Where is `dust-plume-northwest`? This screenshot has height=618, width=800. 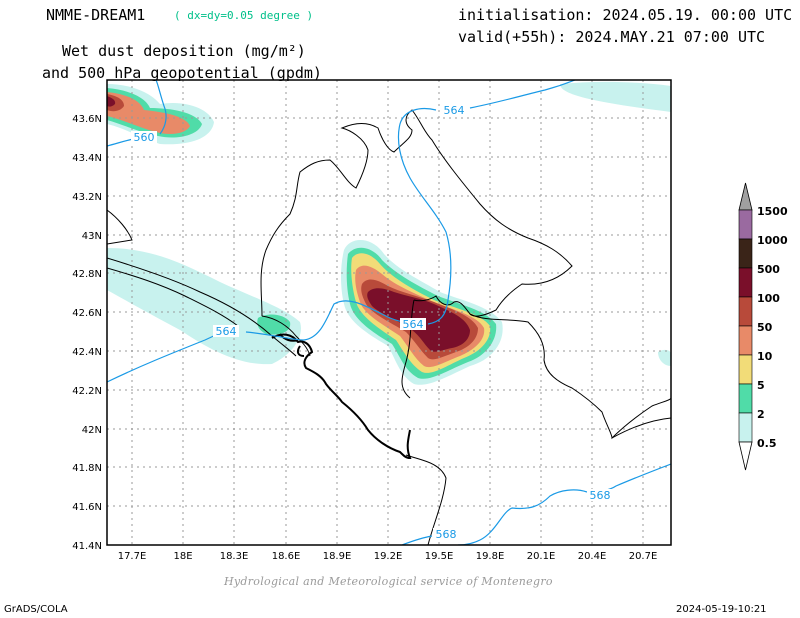
dust-plume-northwest is located at coordinates (160, 114).